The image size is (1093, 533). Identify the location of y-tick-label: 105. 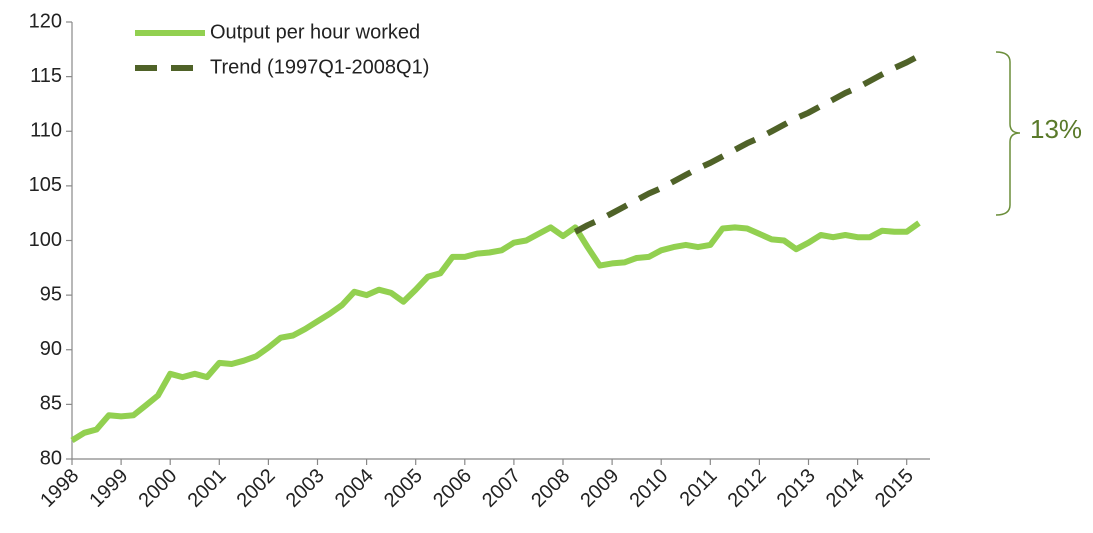
(45, 185).